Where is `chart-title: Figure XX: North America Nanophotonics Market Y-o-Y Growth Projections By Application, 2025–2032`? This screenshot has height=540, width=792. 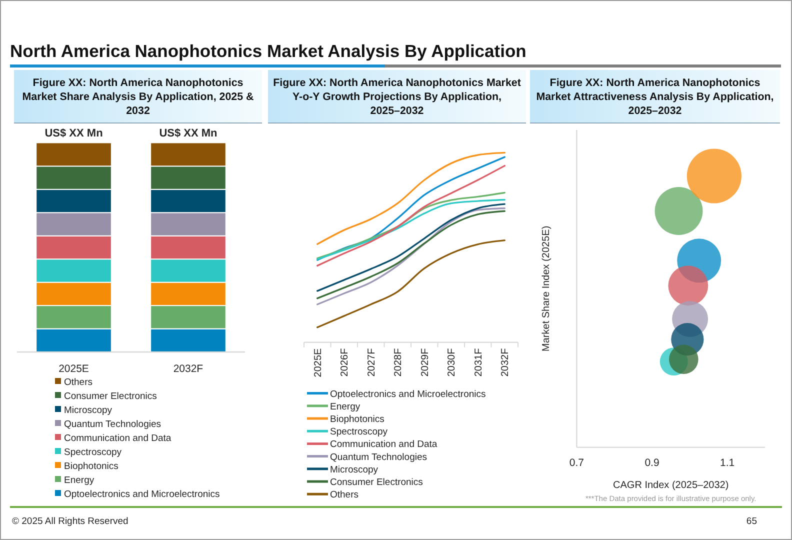
chart-title: Figure XX: North America Nanophotonics Market Y-o-Y Growth Projections By Application, 2025–2032 is located at coordinates (397, 97).